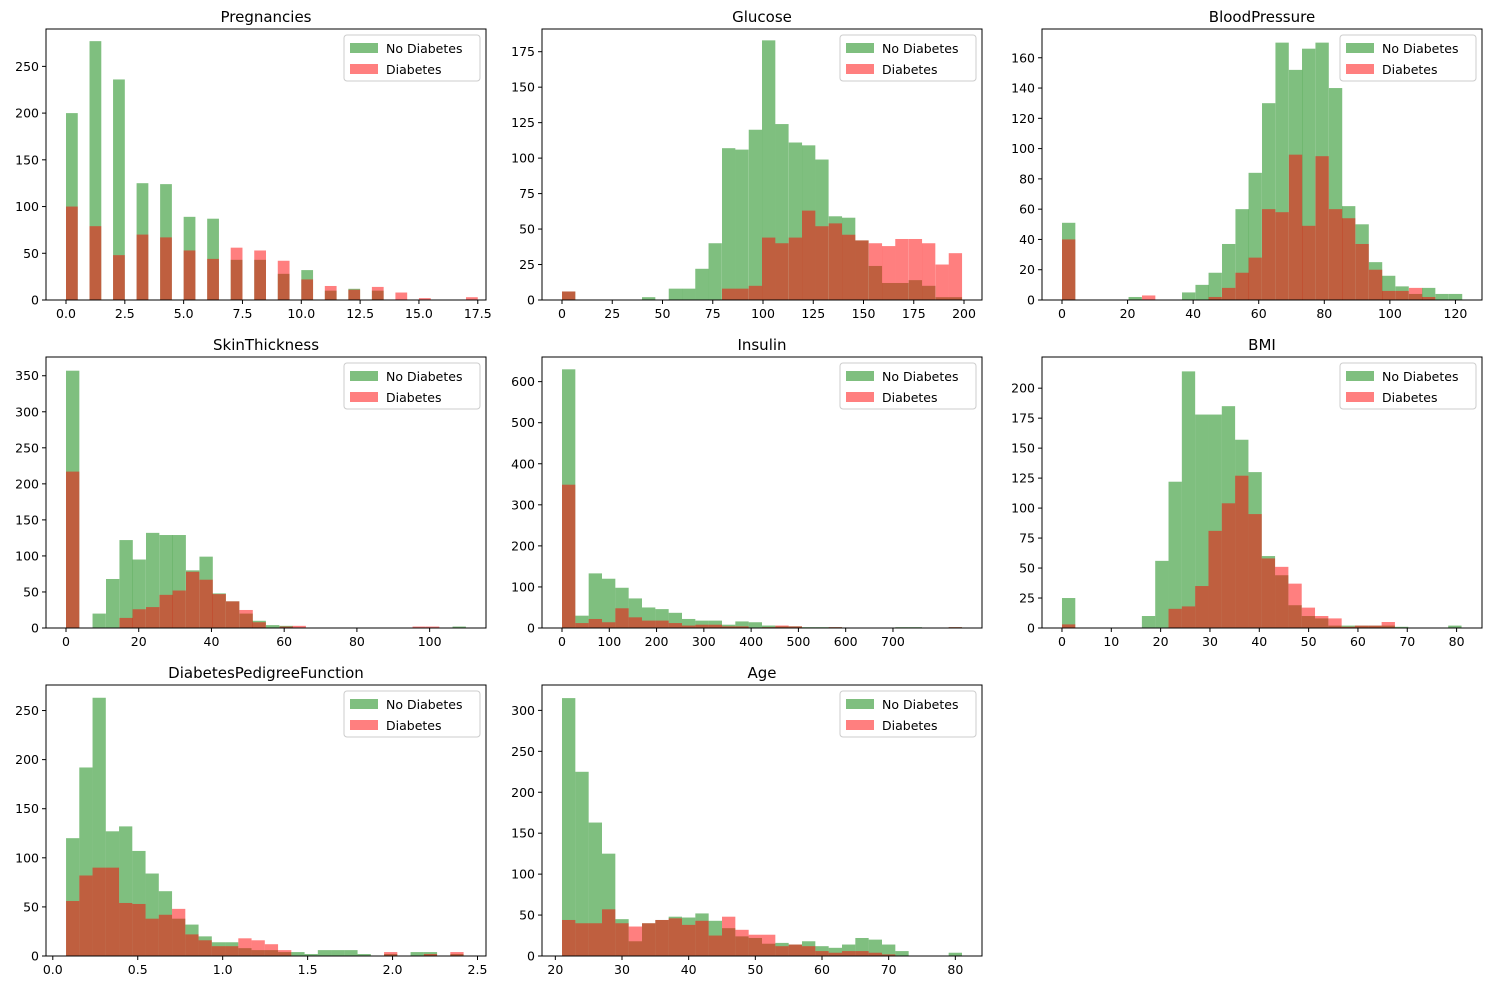 Image resolution: width=1489 pixels, height=989 pixels. I want to click on x-tick-label: 1.0, so click(223, 969).